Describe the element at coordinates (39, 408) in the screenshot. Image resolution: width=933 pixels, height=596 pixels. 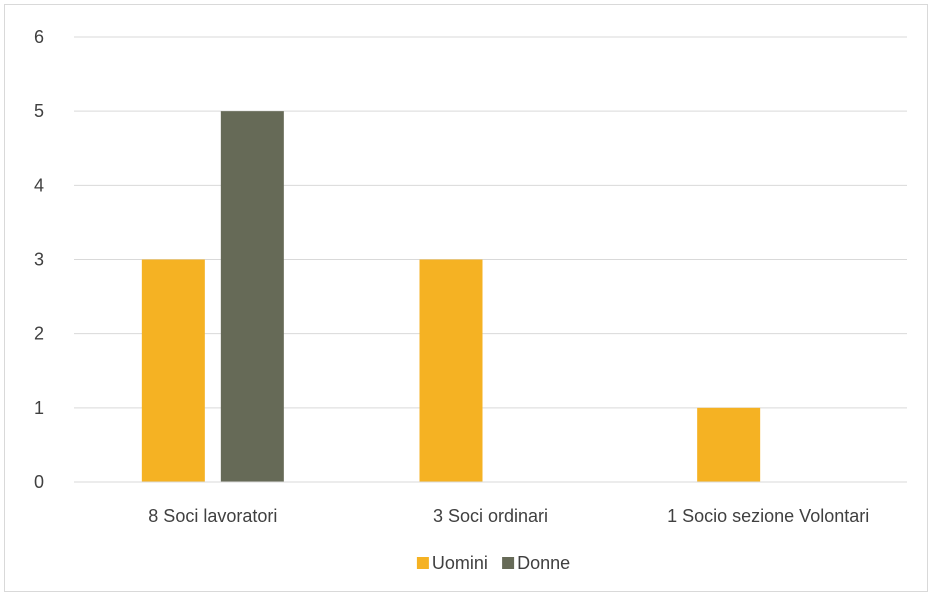
I see `y-tick-label: 1` at that location.